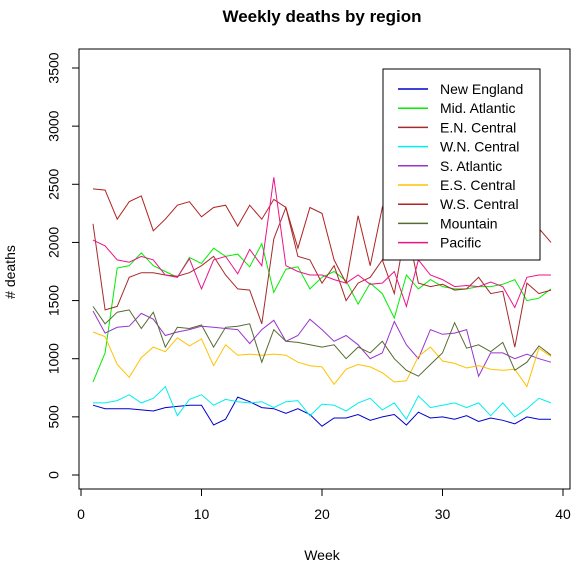 The height and width of the screenshot is (572, 581). I want to click on x-tick-label: 0, so click(81, 514).